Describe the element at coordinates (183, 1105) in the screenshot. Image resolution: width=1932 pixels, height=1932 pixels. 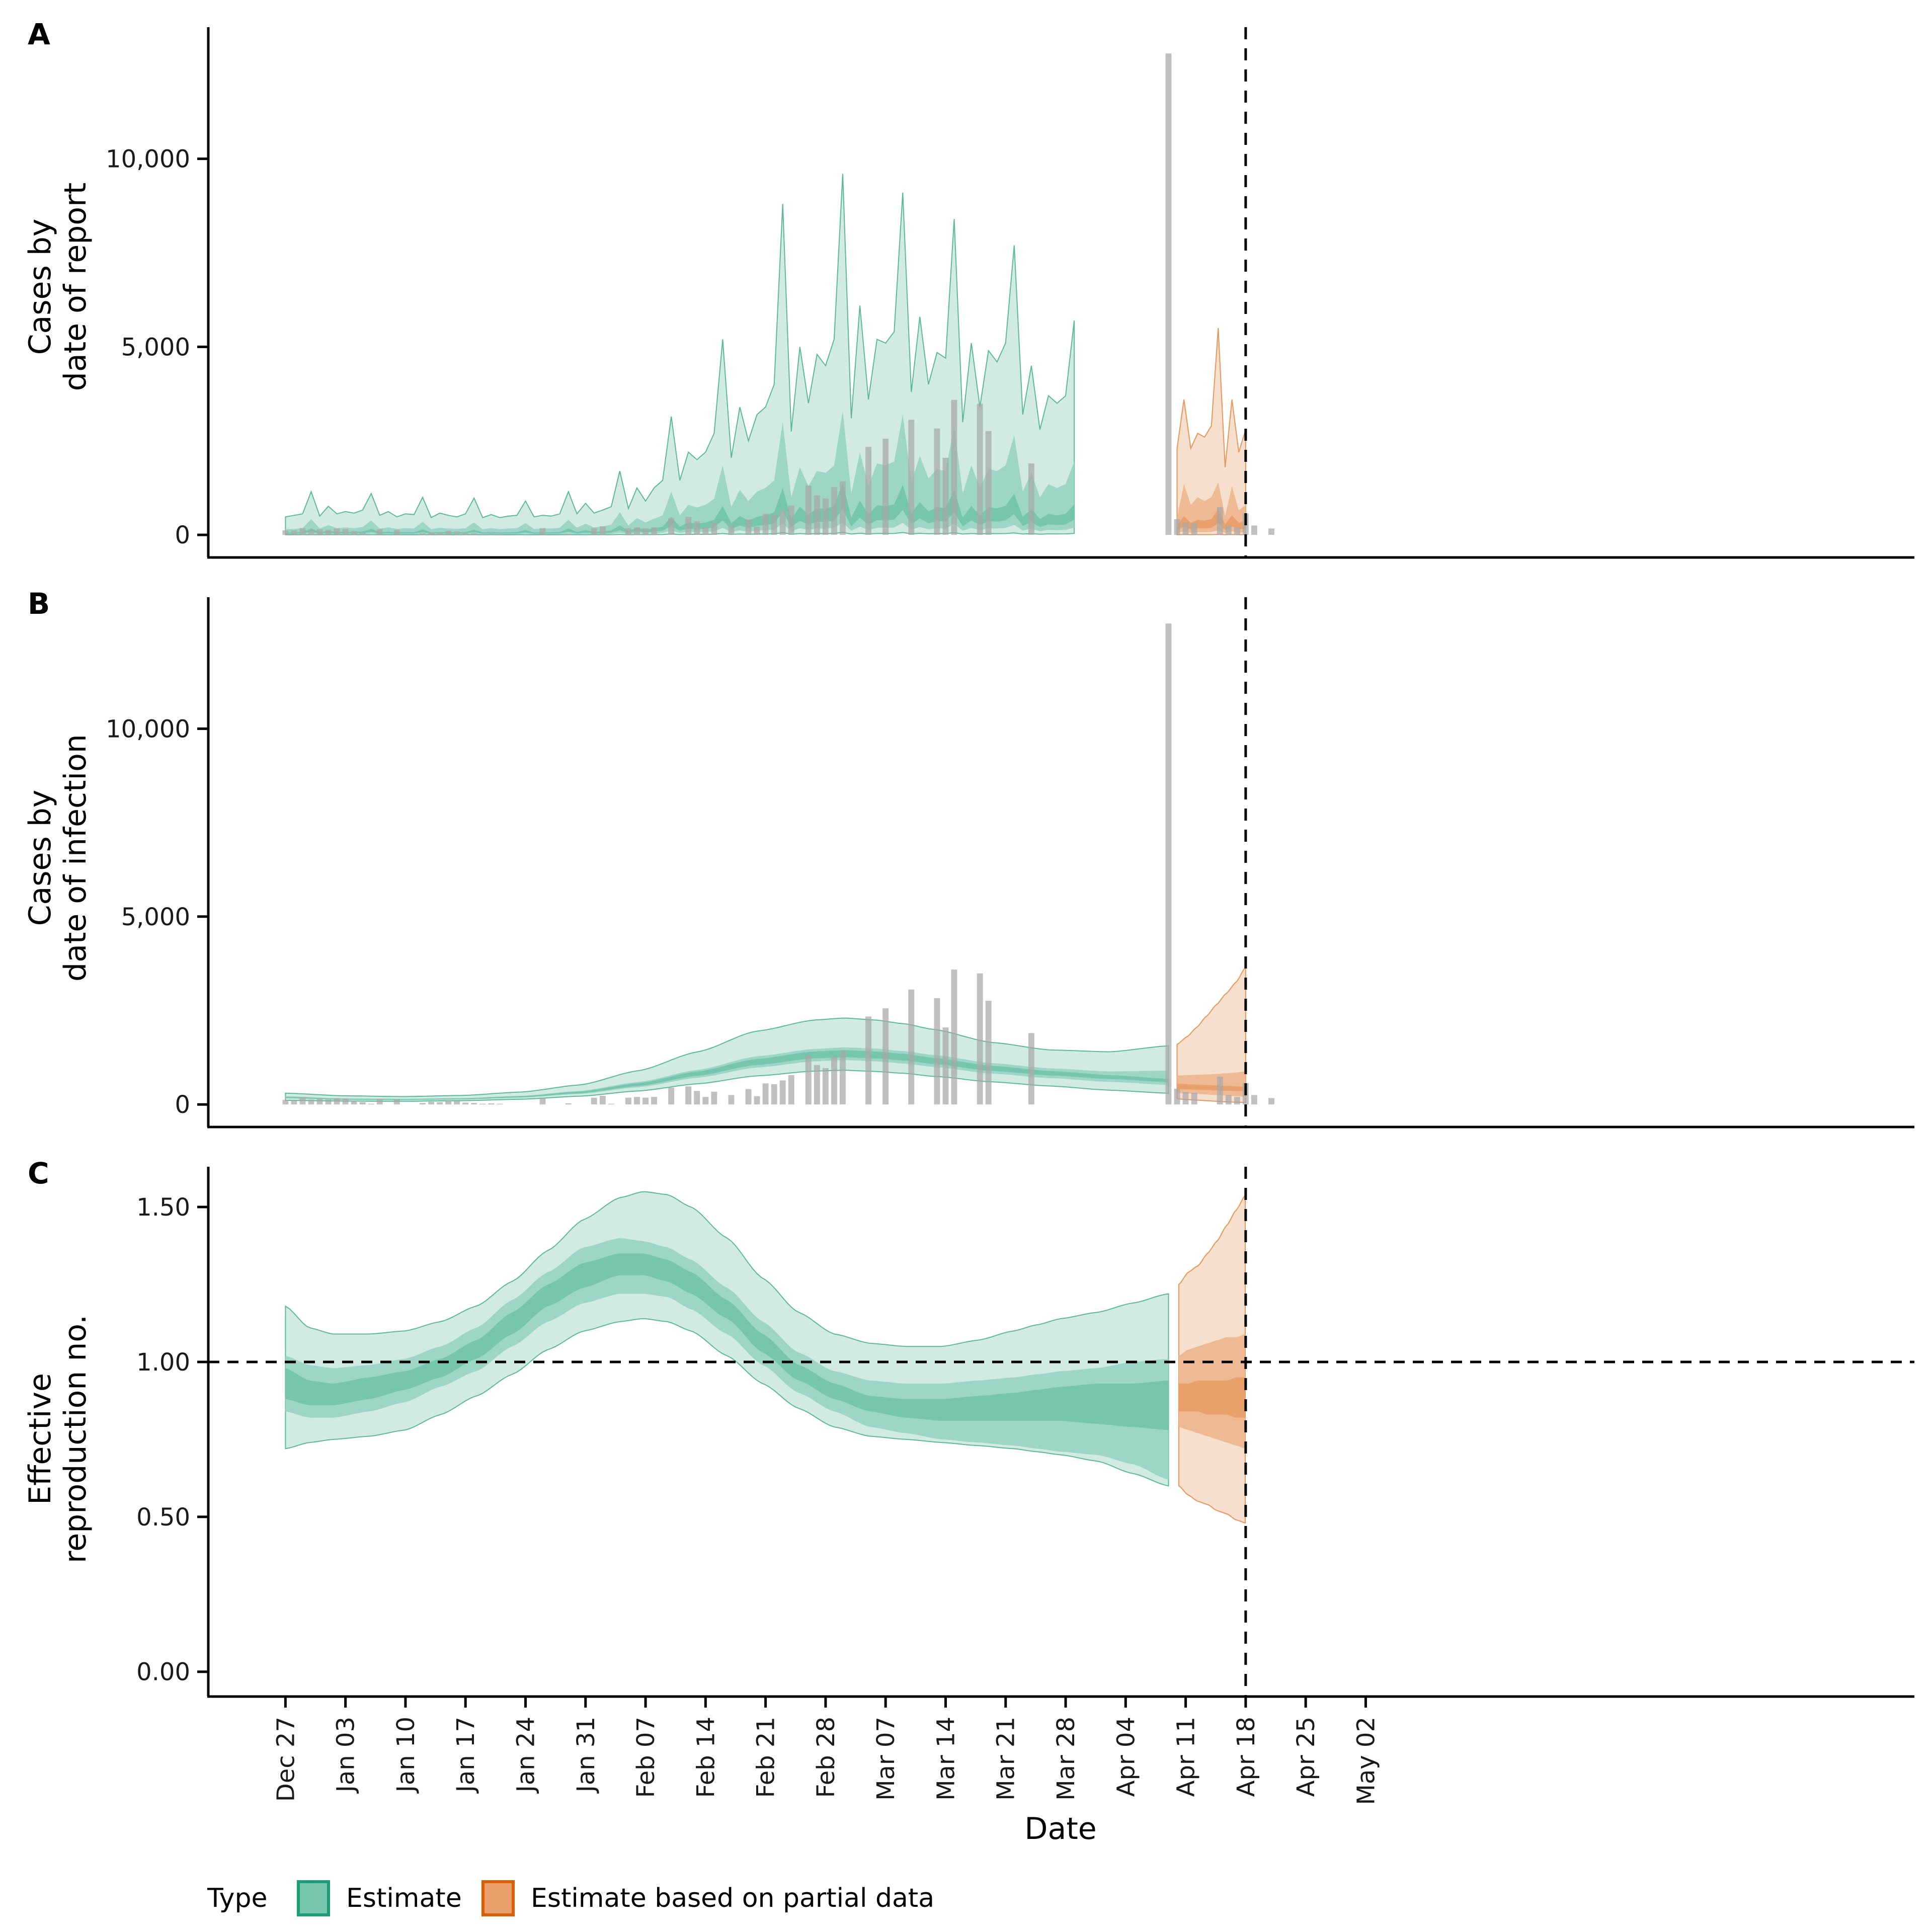
I see `y-tick-label: 0` at that location.